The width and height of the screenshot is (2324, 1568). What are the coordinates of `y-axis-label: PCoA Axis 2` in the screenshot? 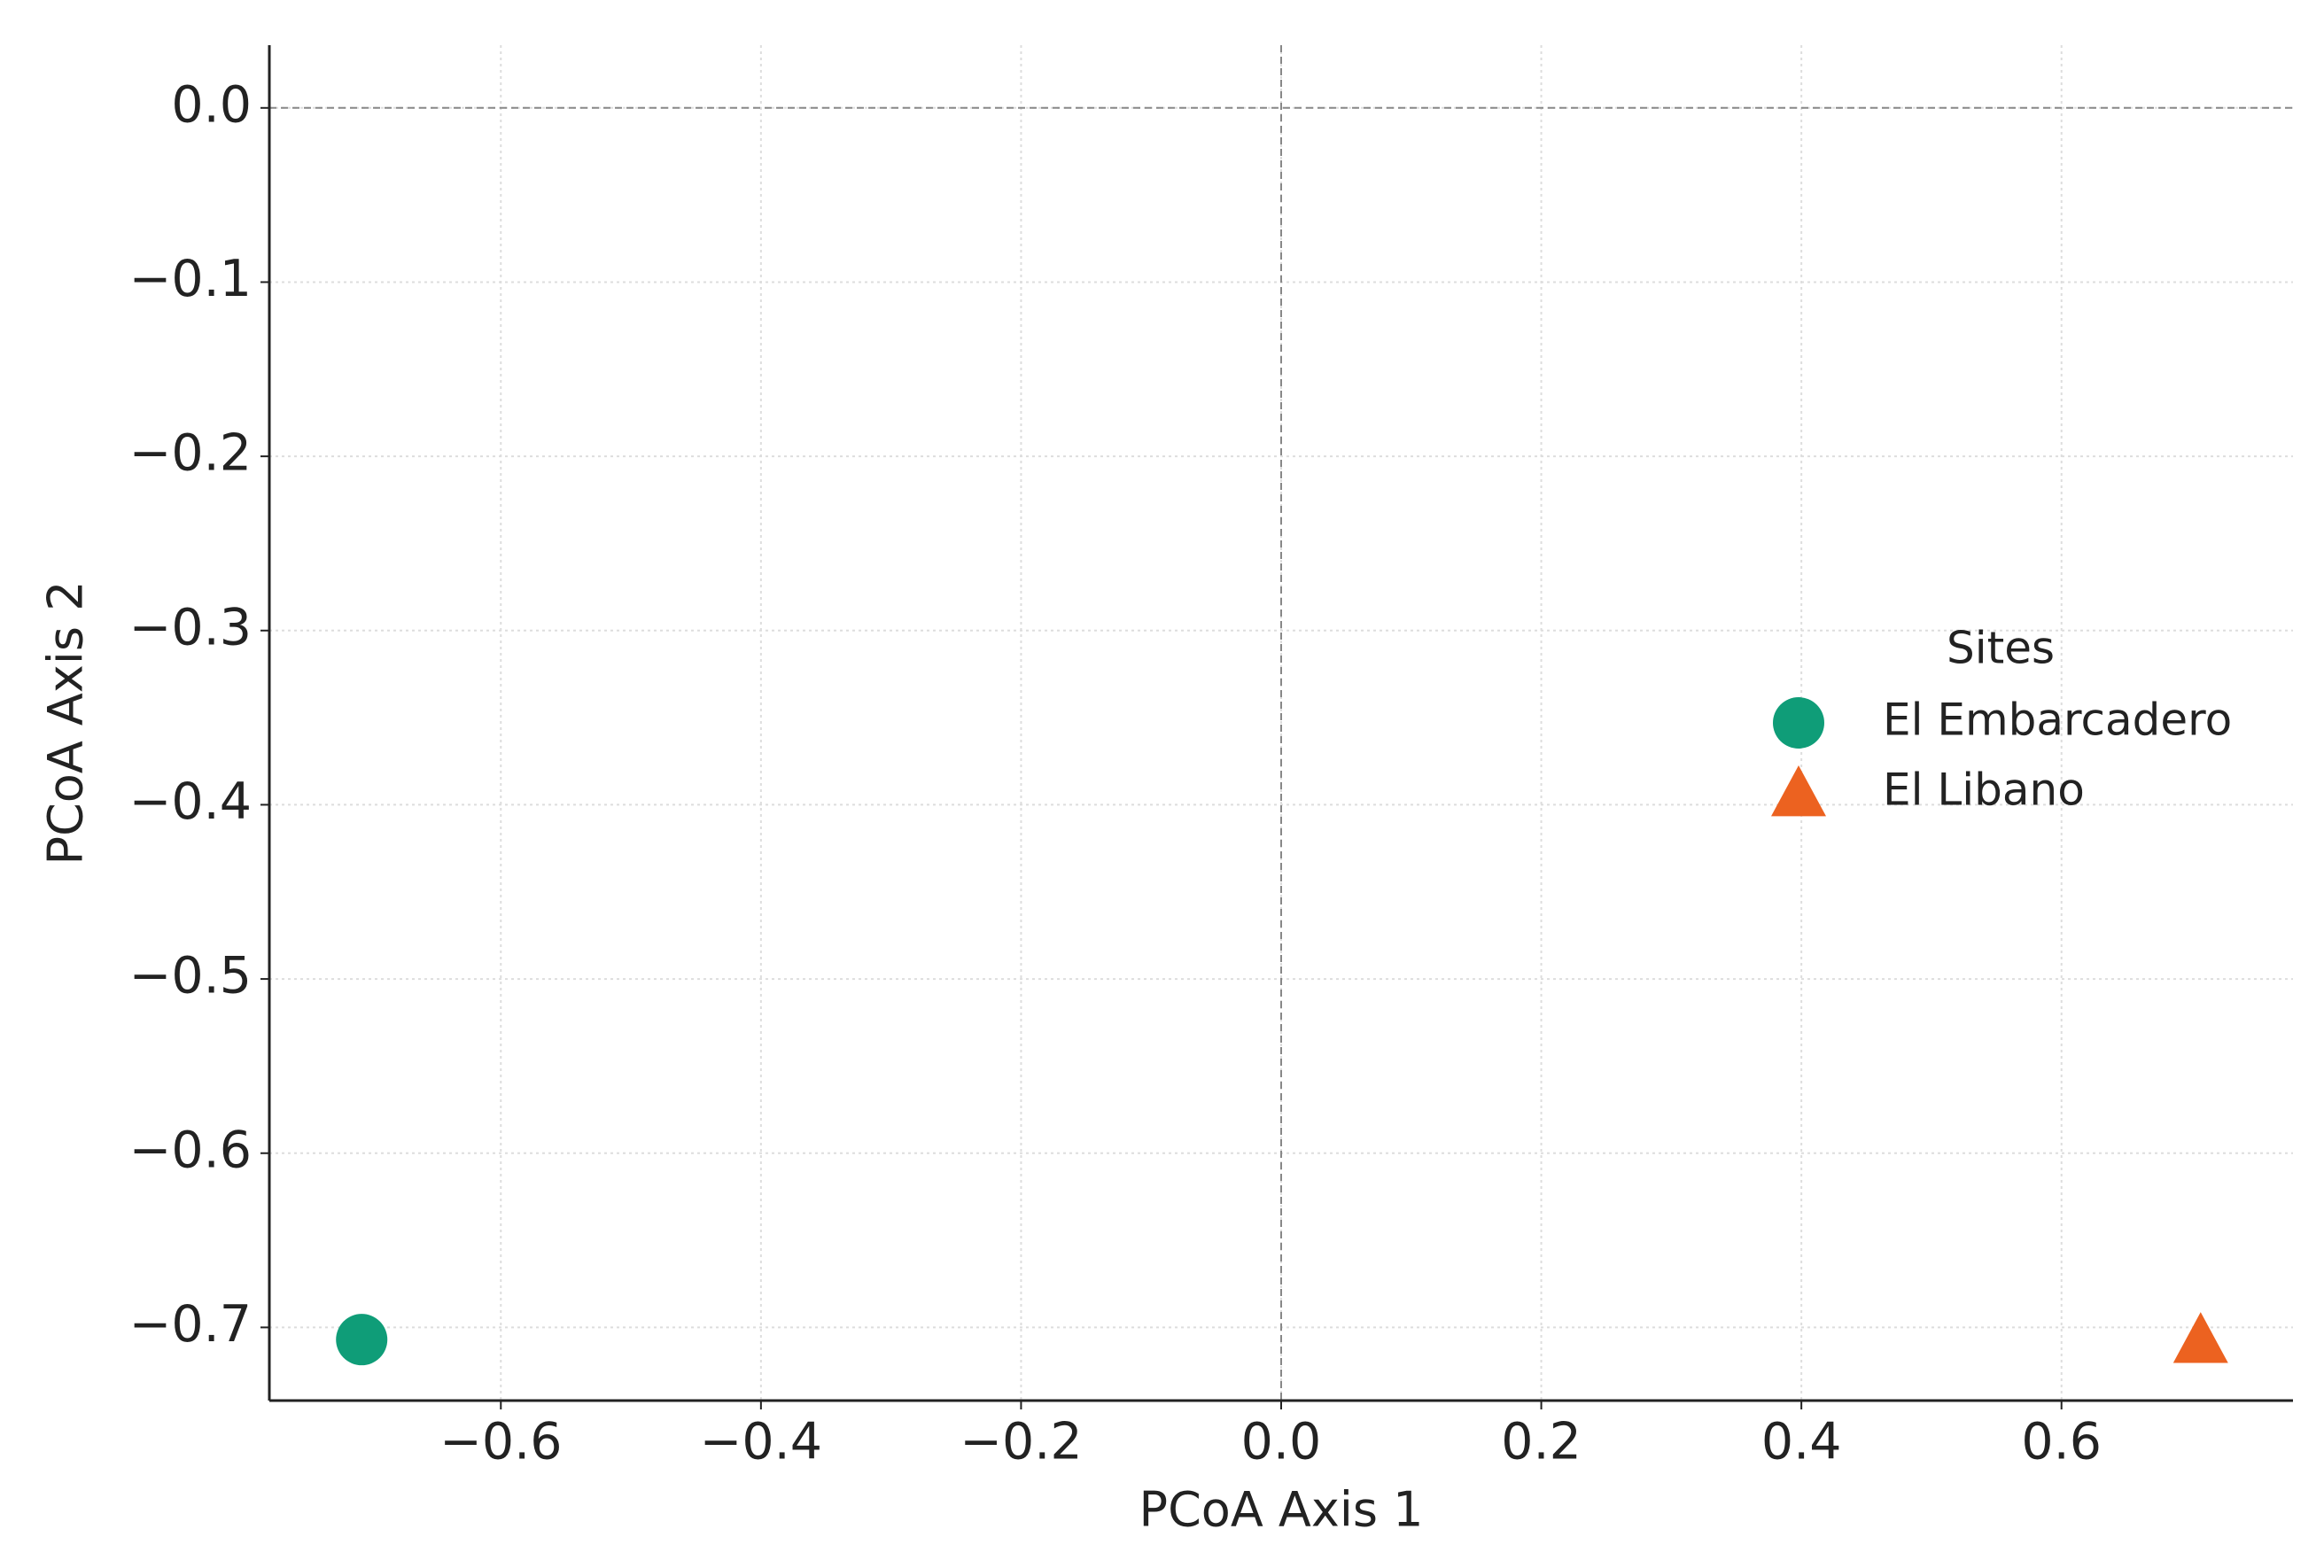 It's located at (66, 723).